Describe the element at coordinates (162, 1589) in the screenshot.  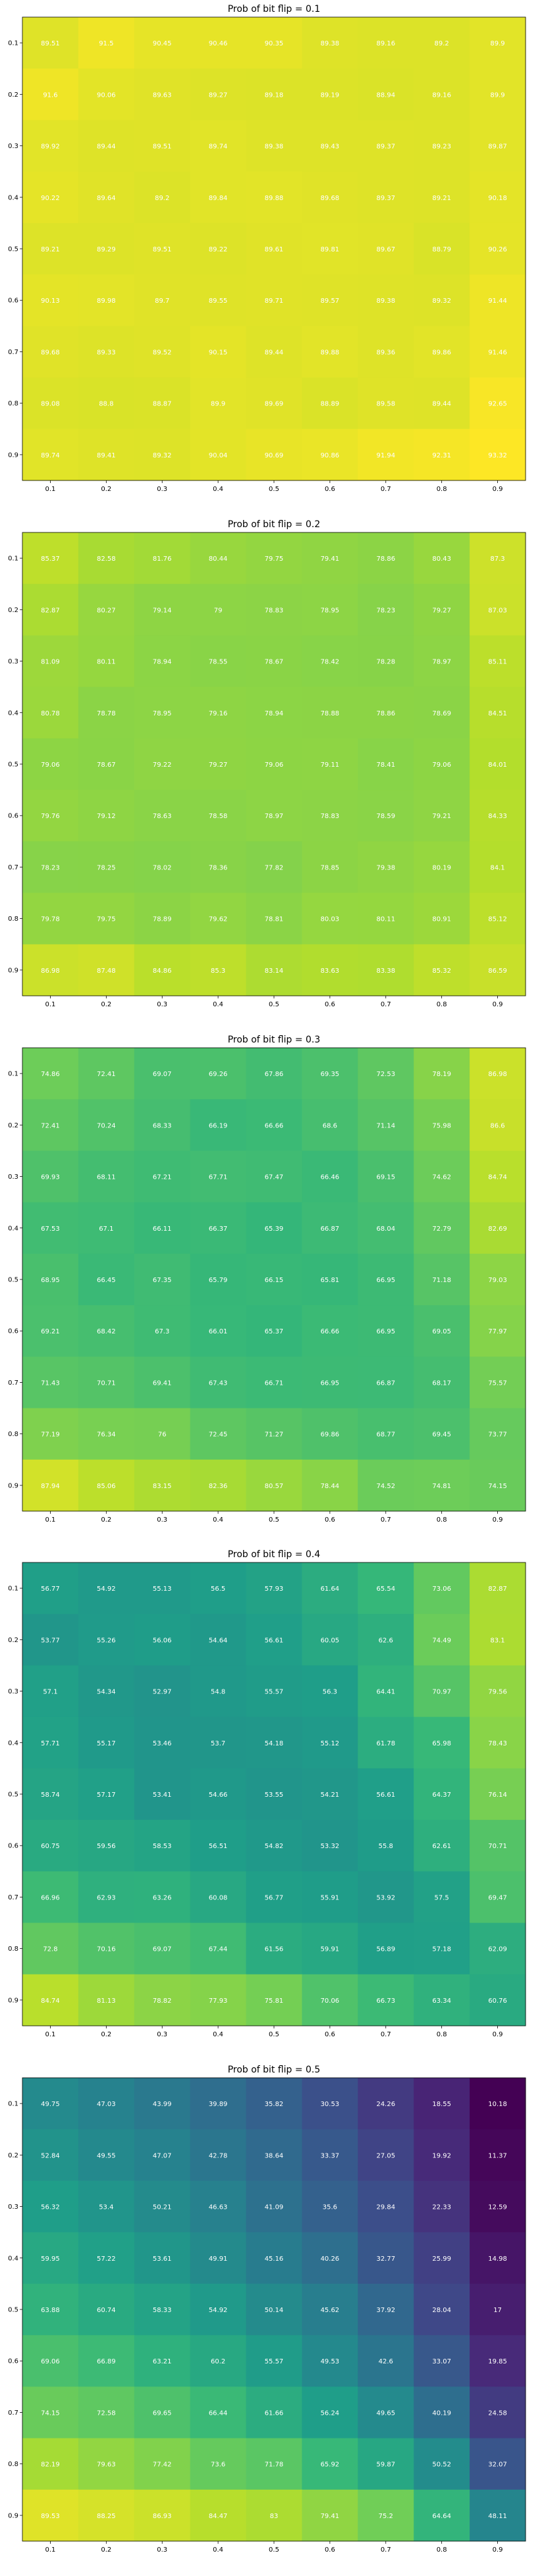
I see `cell-value-label: 55.13` at that location.